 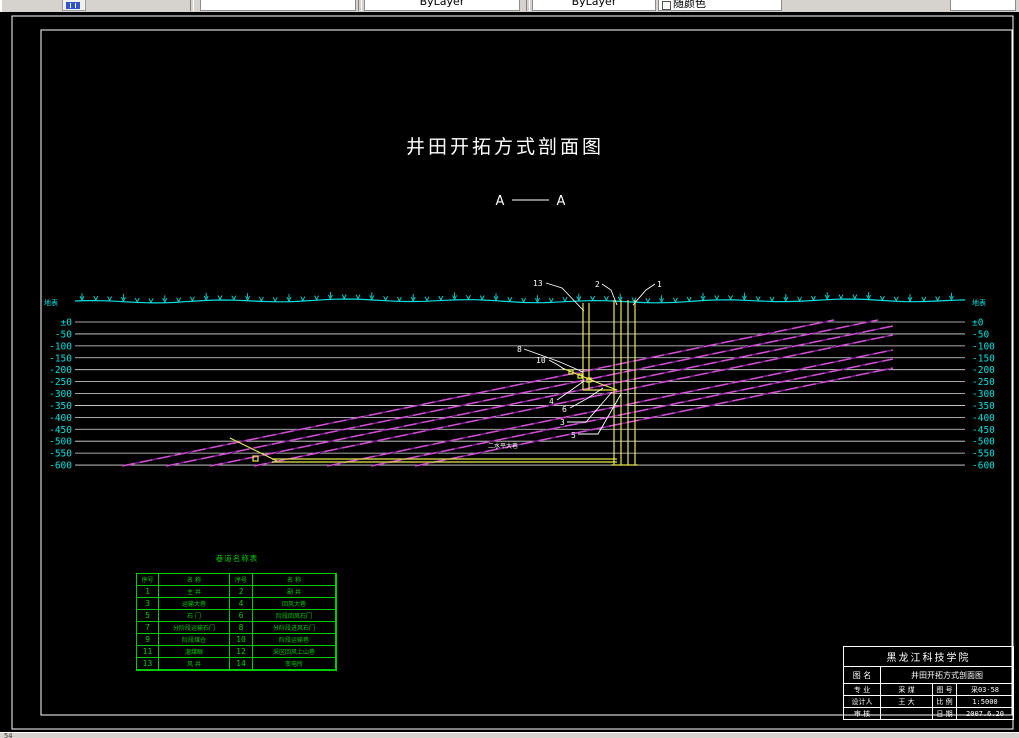 What do you see at coordinates (60, 406) in the screenshot?
I see `elevation-label-left: -350` at bounding box center [60, 406].